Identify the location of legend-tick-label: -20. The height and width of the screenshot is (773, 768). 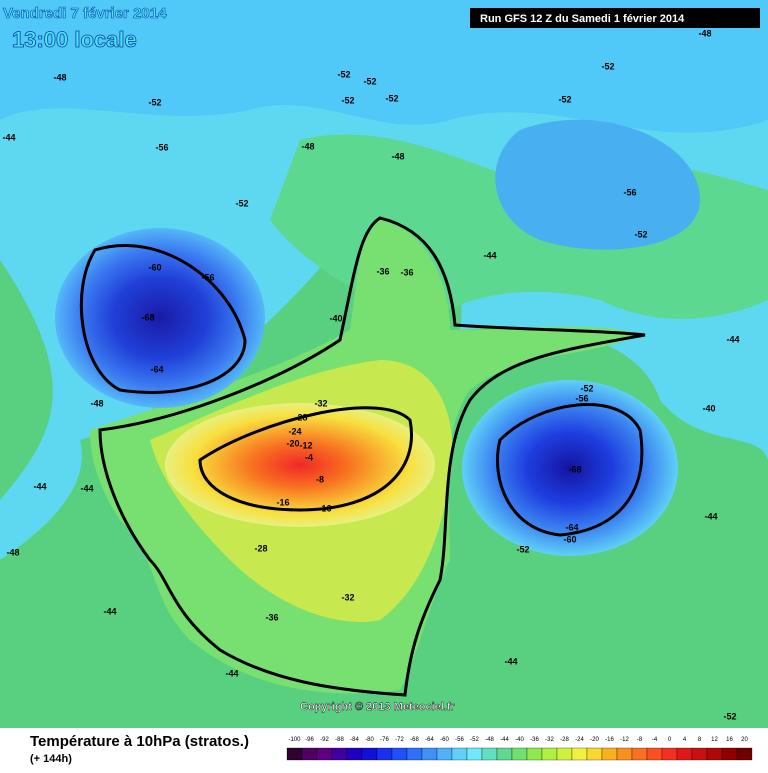
(594, 740).